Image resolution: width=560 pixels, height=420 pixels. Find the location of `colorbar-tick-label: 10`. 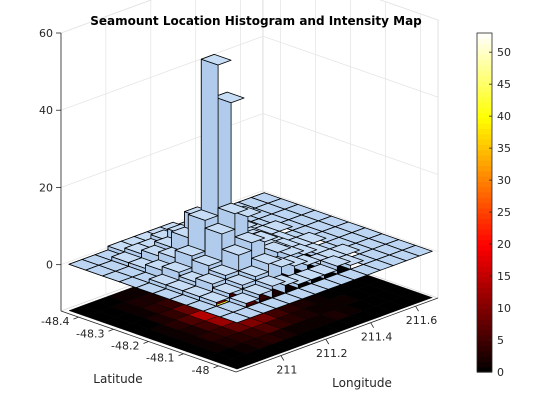

colorbar-tick-label: 10 is located at coordinates (504, 308).